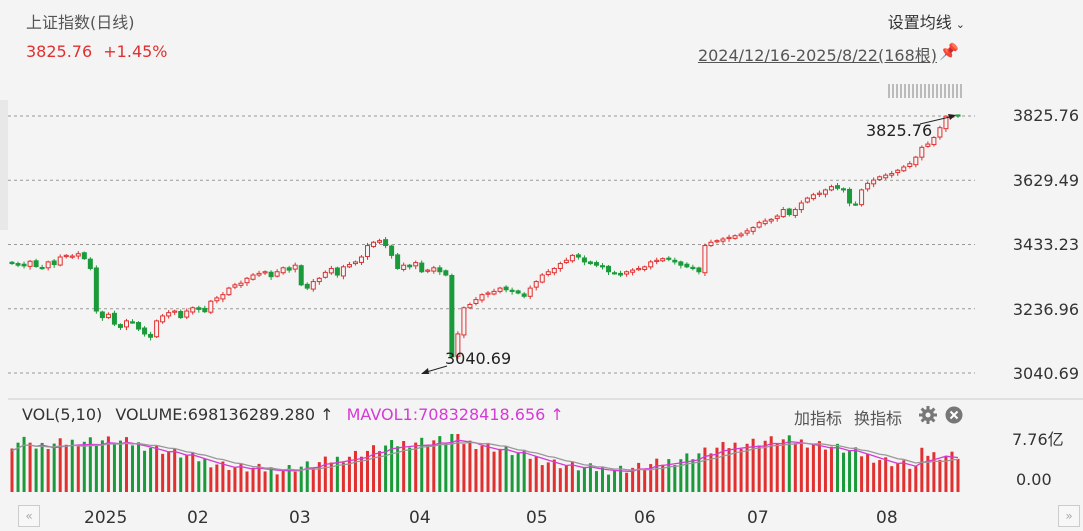  Describe the element at coordinates (1069, 516) in the screenshot. I see `scroll-right-button: »` at that location.